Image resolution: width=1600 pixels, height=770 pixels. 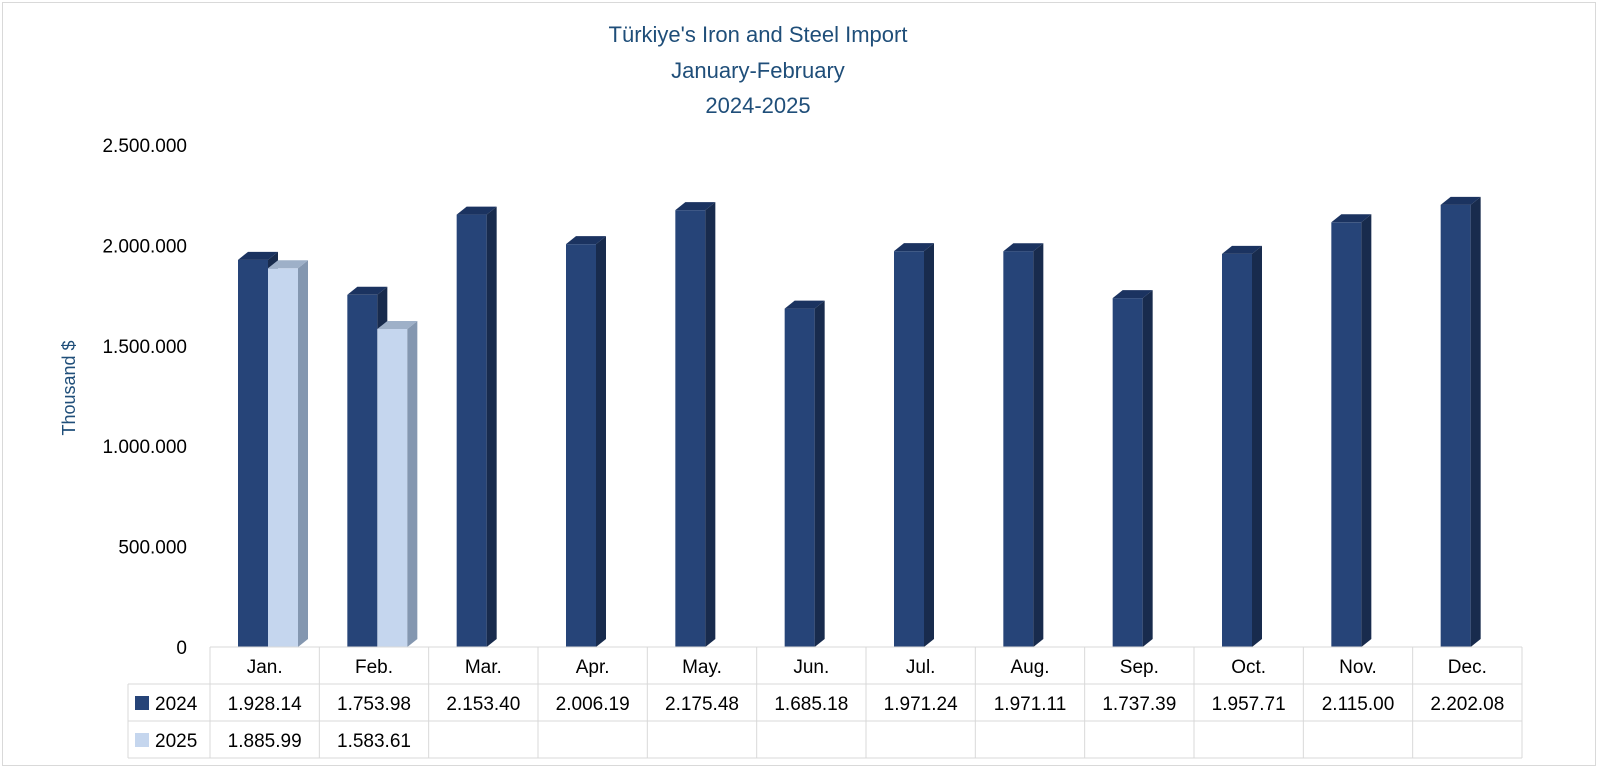 What do you see at coordinates (1358, 667) in the screenshot?
I see `x-tick-label: Nov.` at bounding box center [1358, 667].